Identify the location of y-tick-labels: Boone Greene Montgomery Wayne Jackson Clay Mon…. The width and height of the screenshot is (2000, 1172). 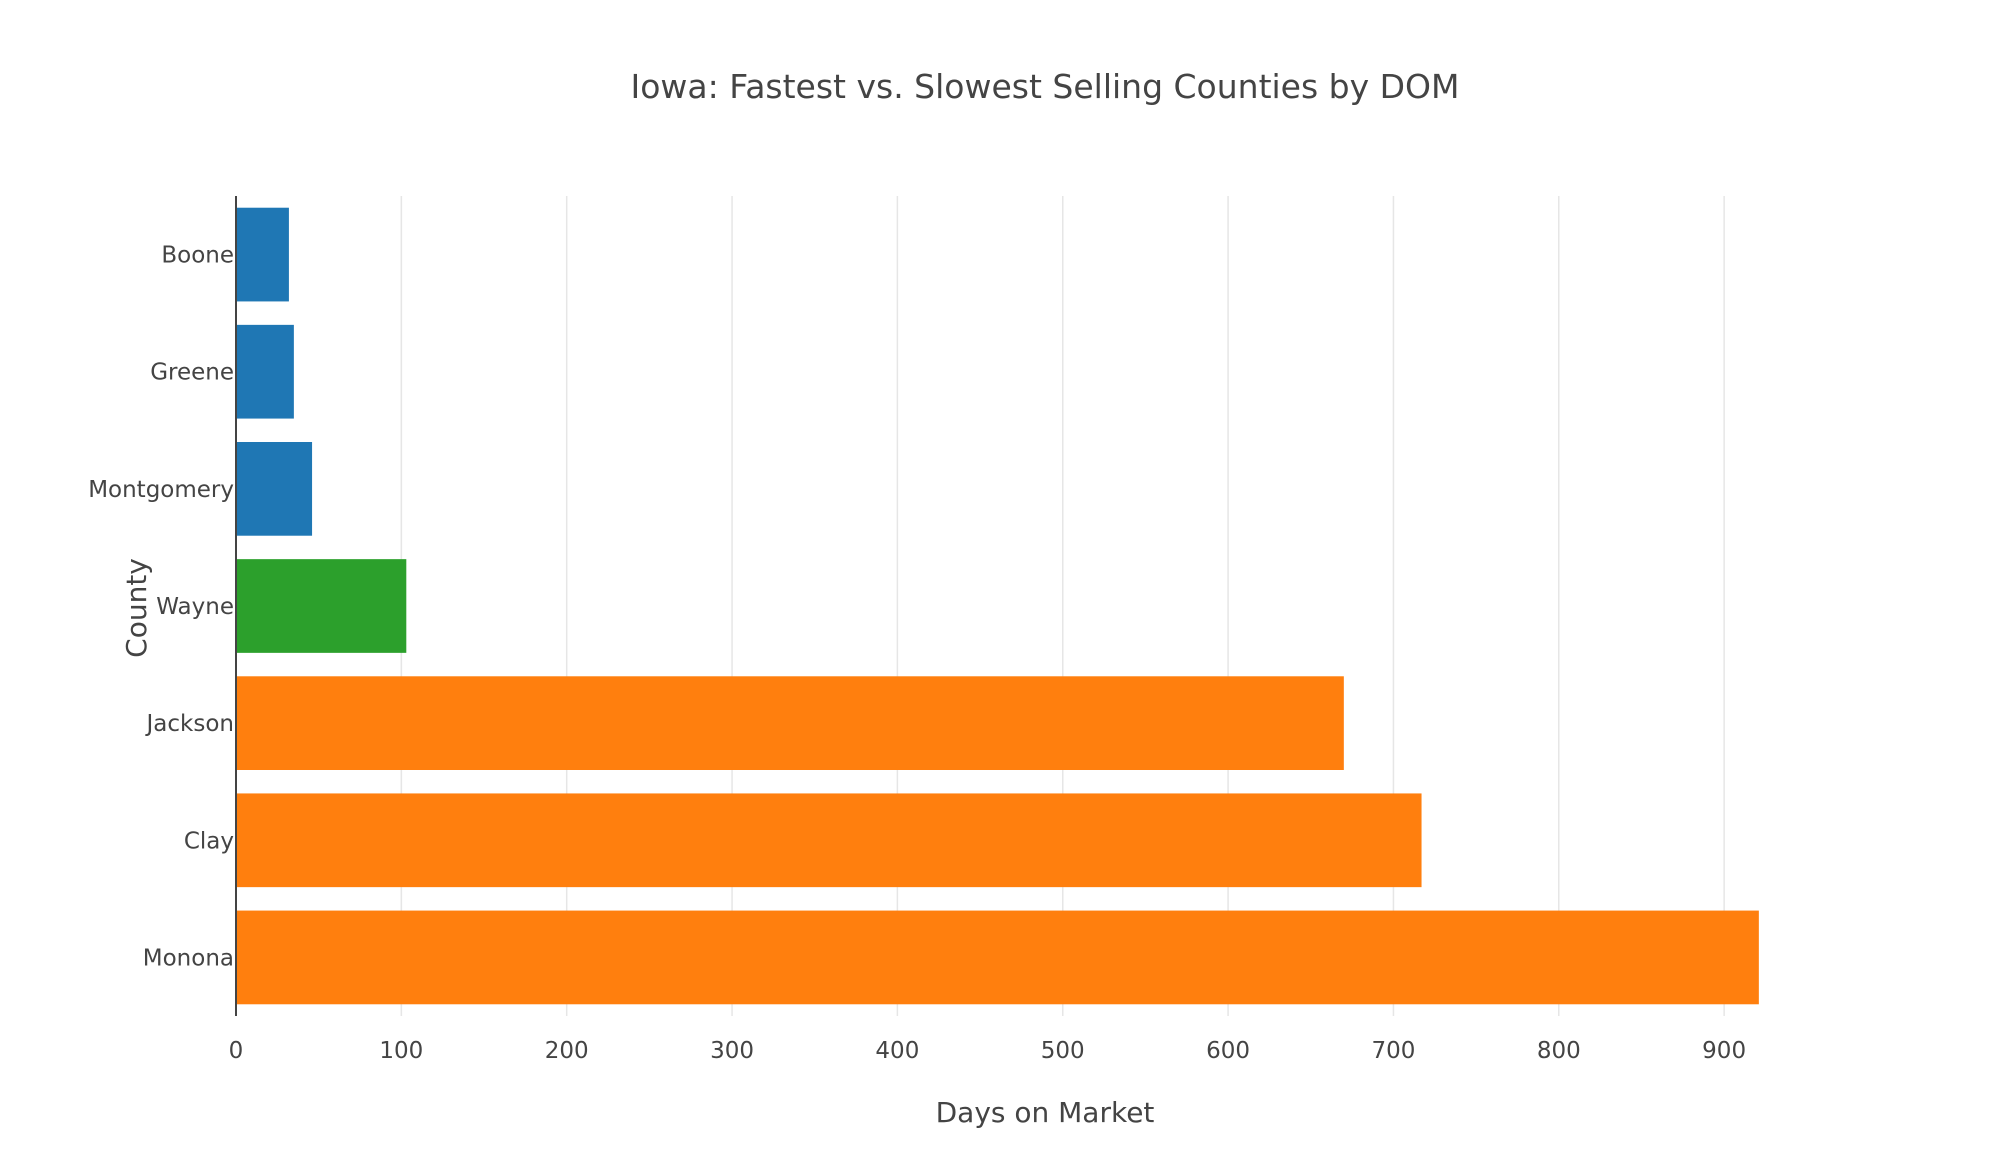
(161, 607).